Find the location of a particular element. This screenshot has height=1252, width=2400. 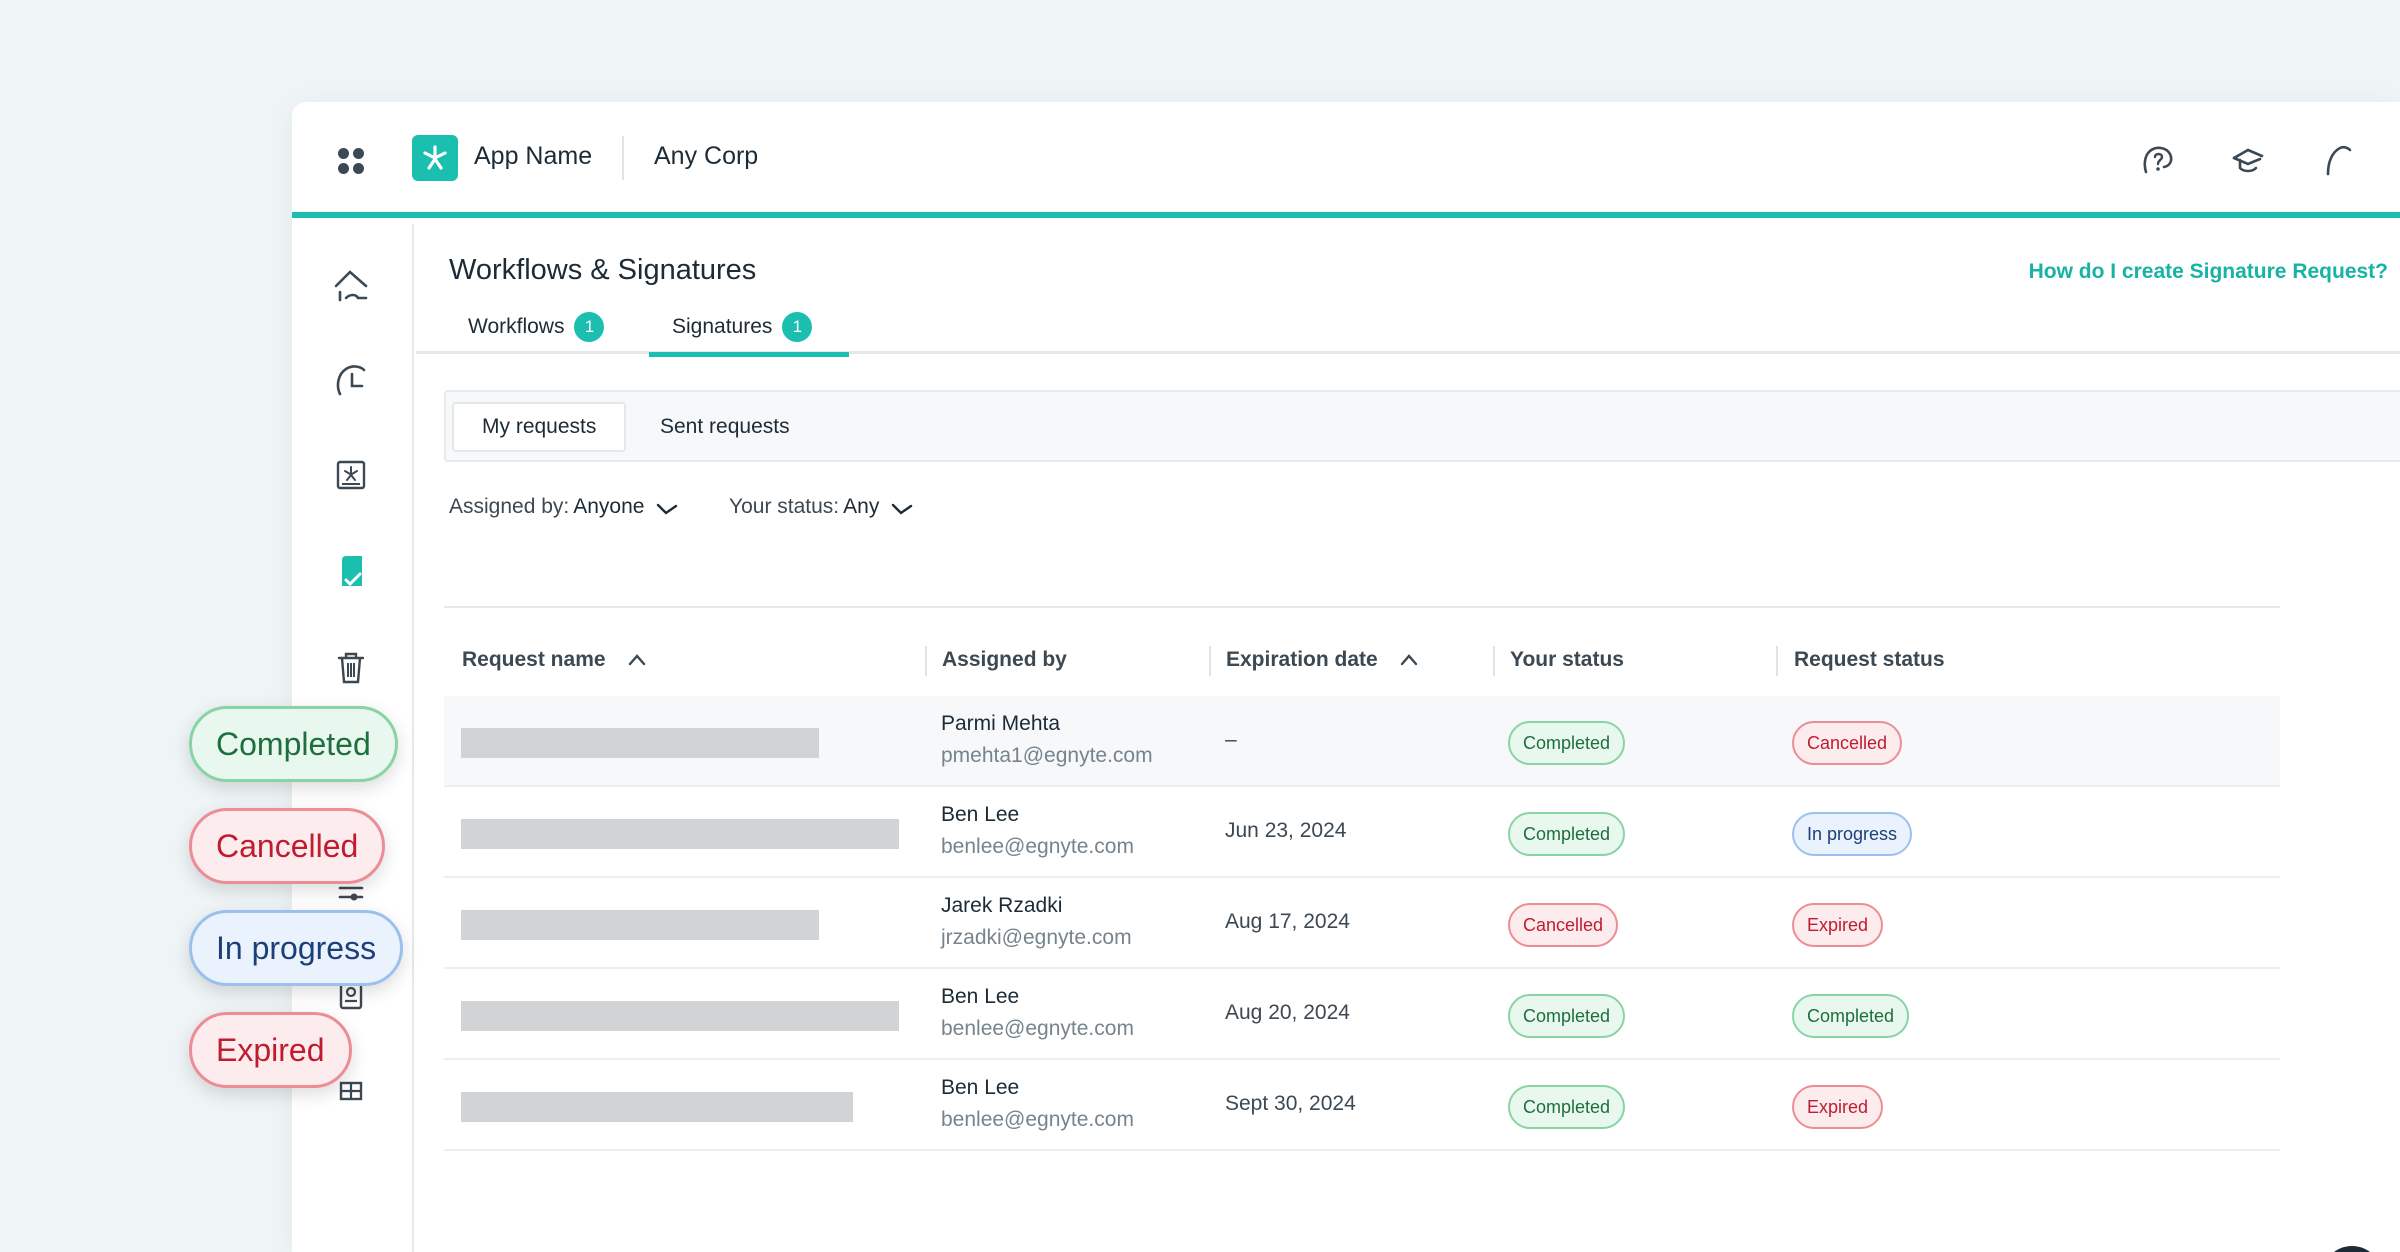

expiration-date: Jun 23, 2024 is located at coordinates (1286, 830).